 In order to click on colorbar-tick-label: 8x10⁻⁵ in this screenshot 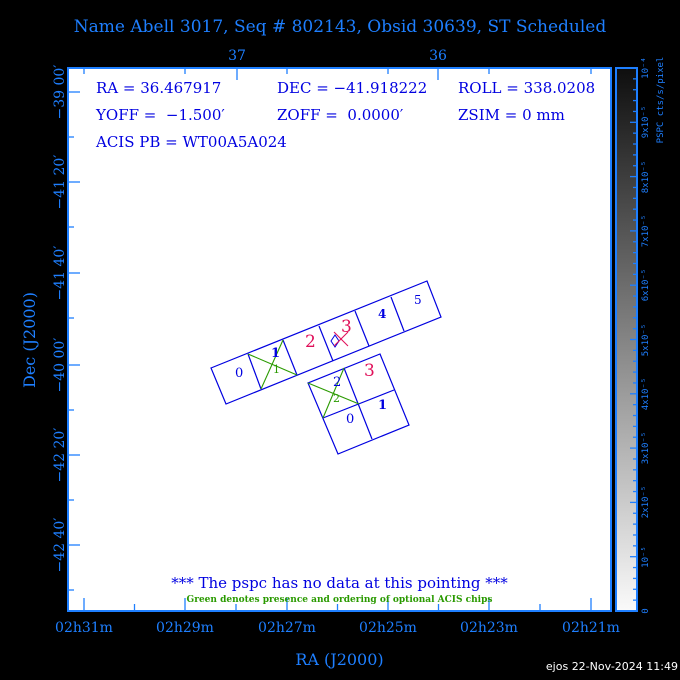, I will do `click(645, 176)`.